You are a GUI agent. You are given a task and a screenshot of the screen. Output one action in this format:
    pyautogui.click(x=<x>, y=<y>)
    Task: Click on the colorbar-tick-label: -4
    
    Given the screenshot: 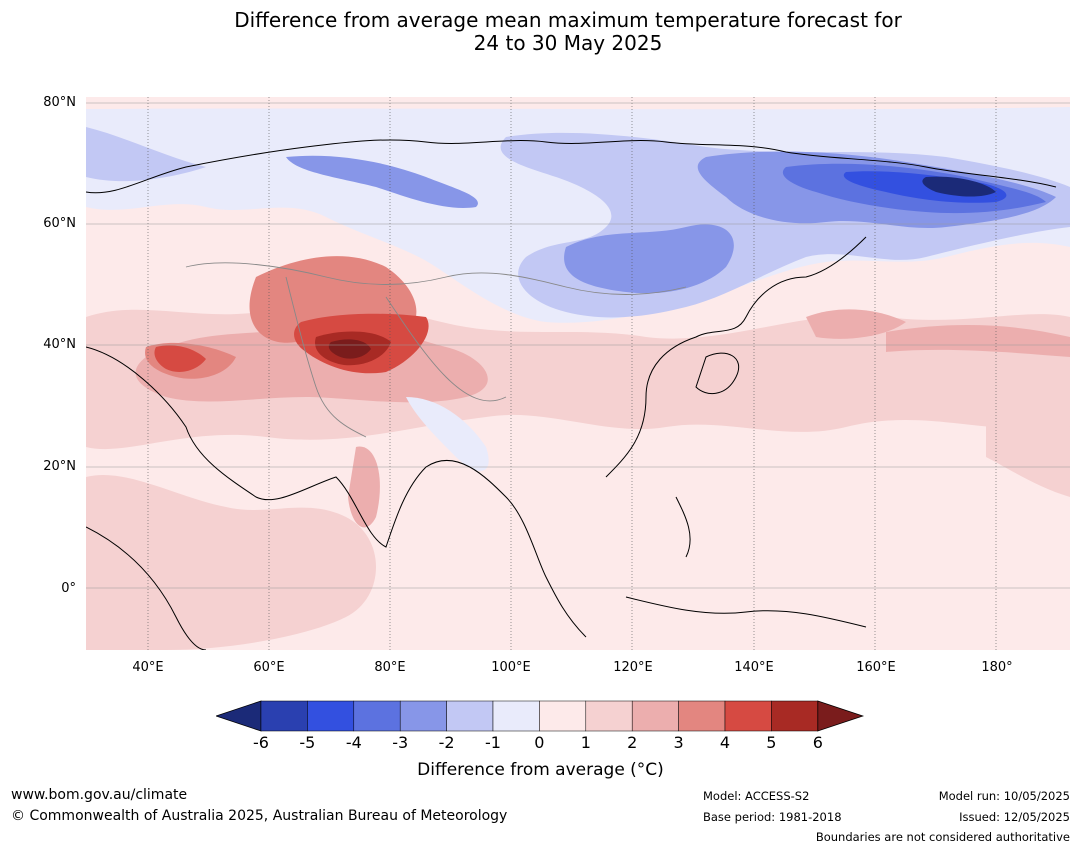 What is the action you would take?
    pyautogui.click(x=353, y=742)
    